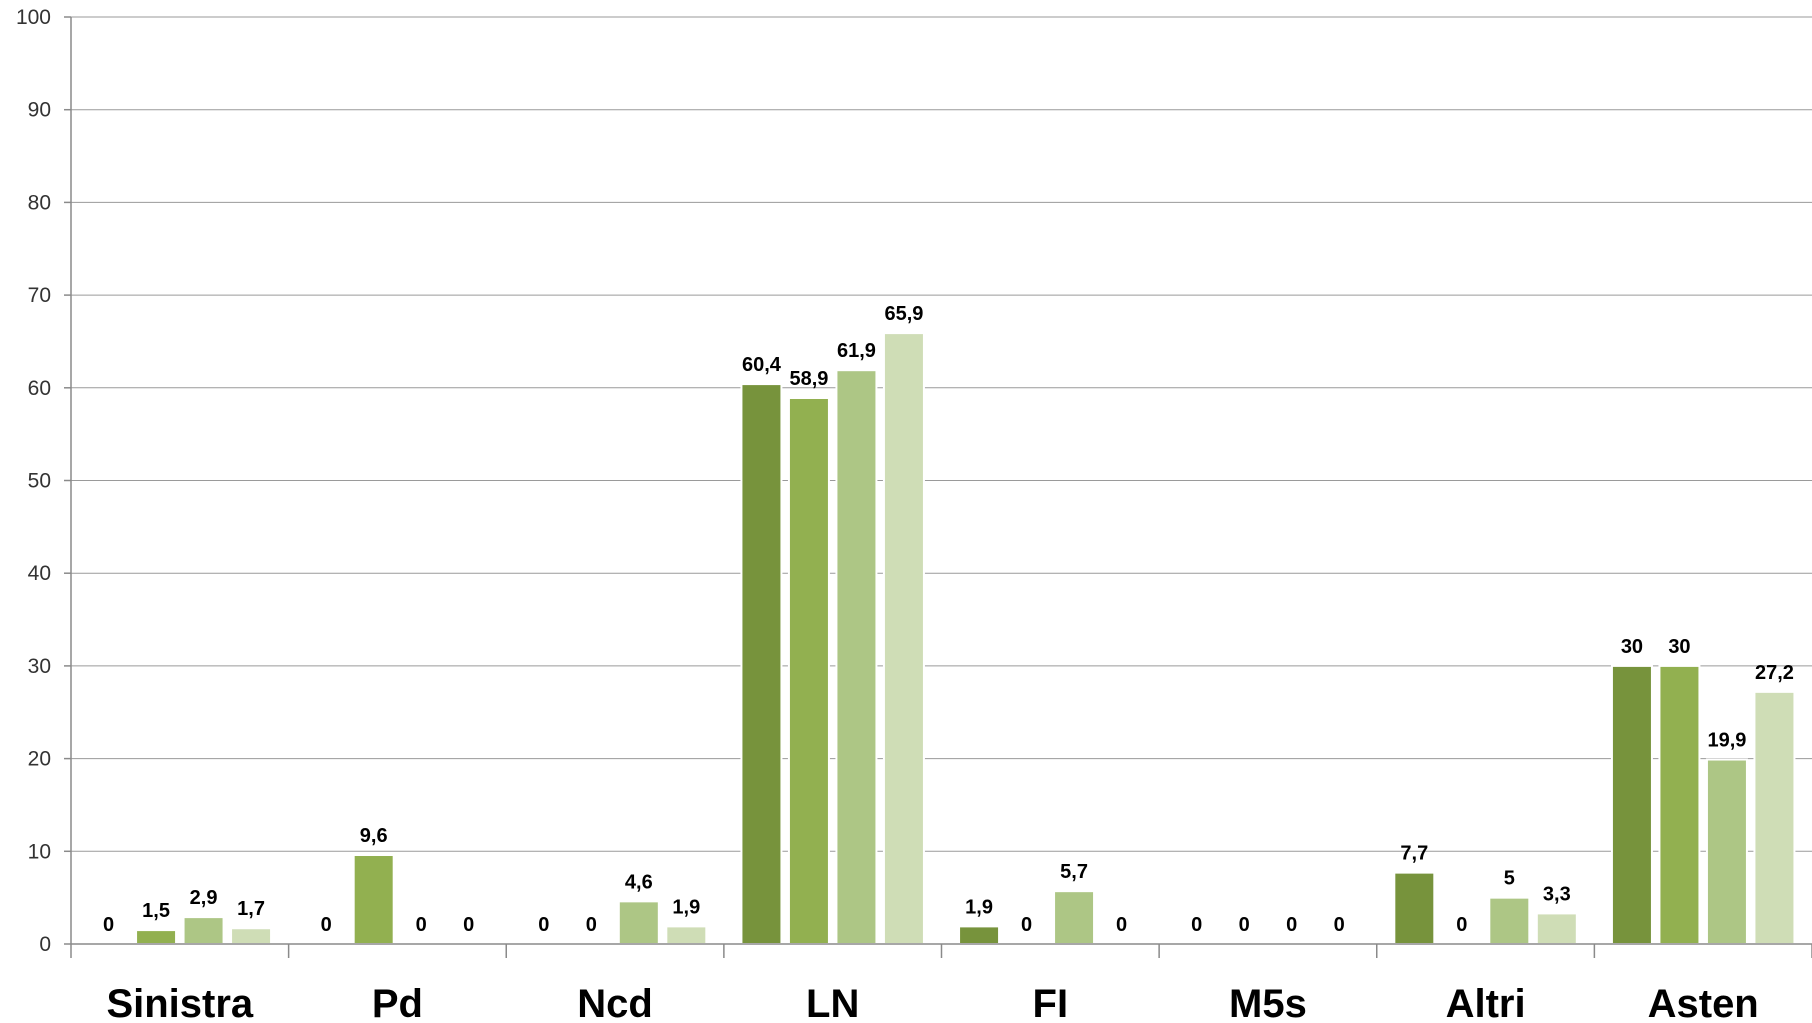 The height and width of the screenshot is (1023, 1812). Describe the element at coordinates (1486, 1002) in the screenshot. I see `x-category-label: Altri` at that location.